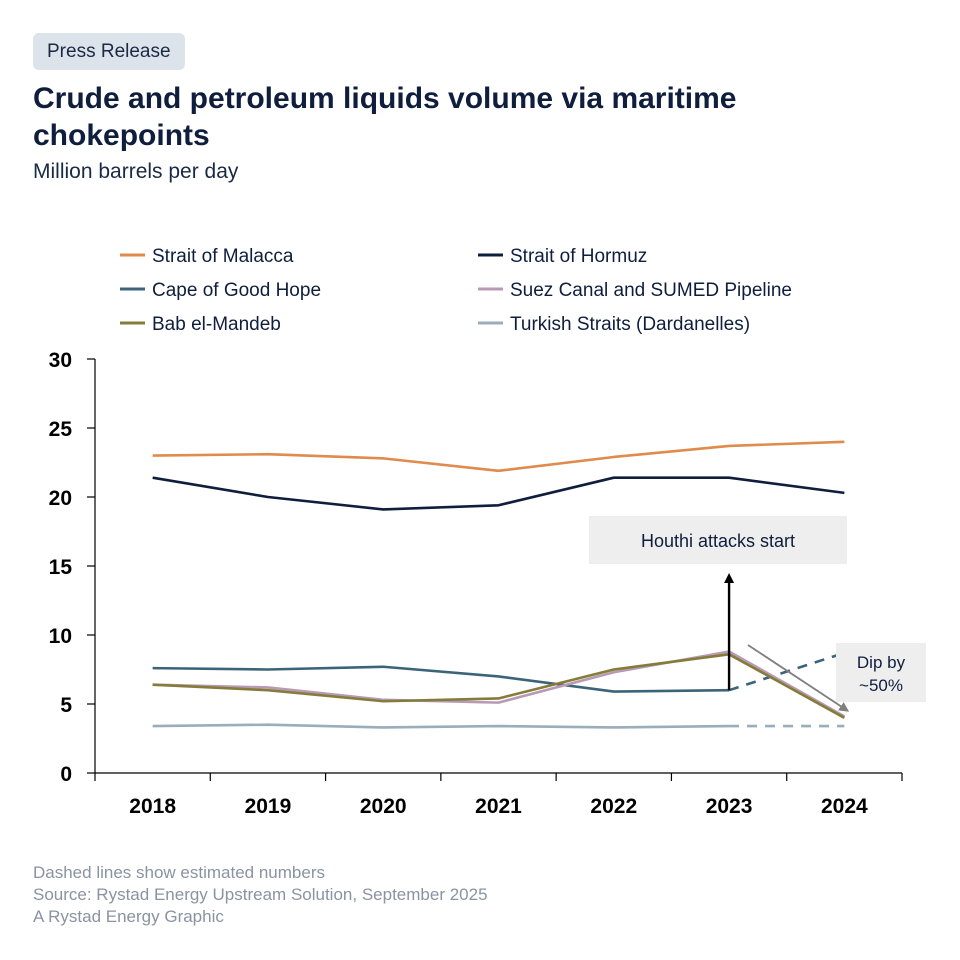 The height and width of the screenshot is (960, 960). Describe the element at coordinates (613, 806) in the screenshot. I see `x-tick-label: 2022` at that location.